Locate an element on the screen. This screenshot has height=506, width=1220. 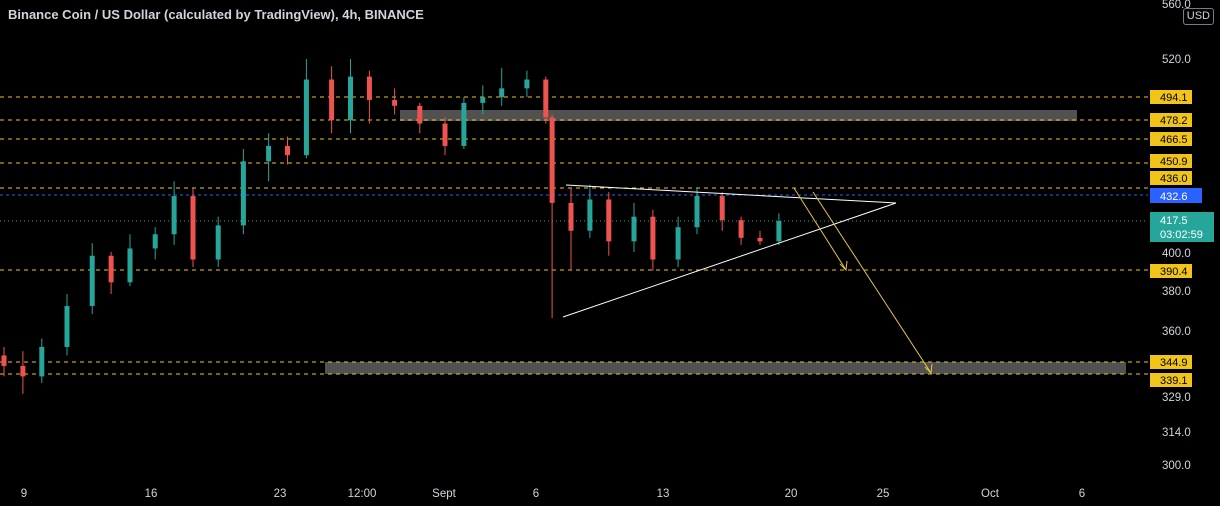
price-tick: 329.0 is located at coordinates (1176, 398).